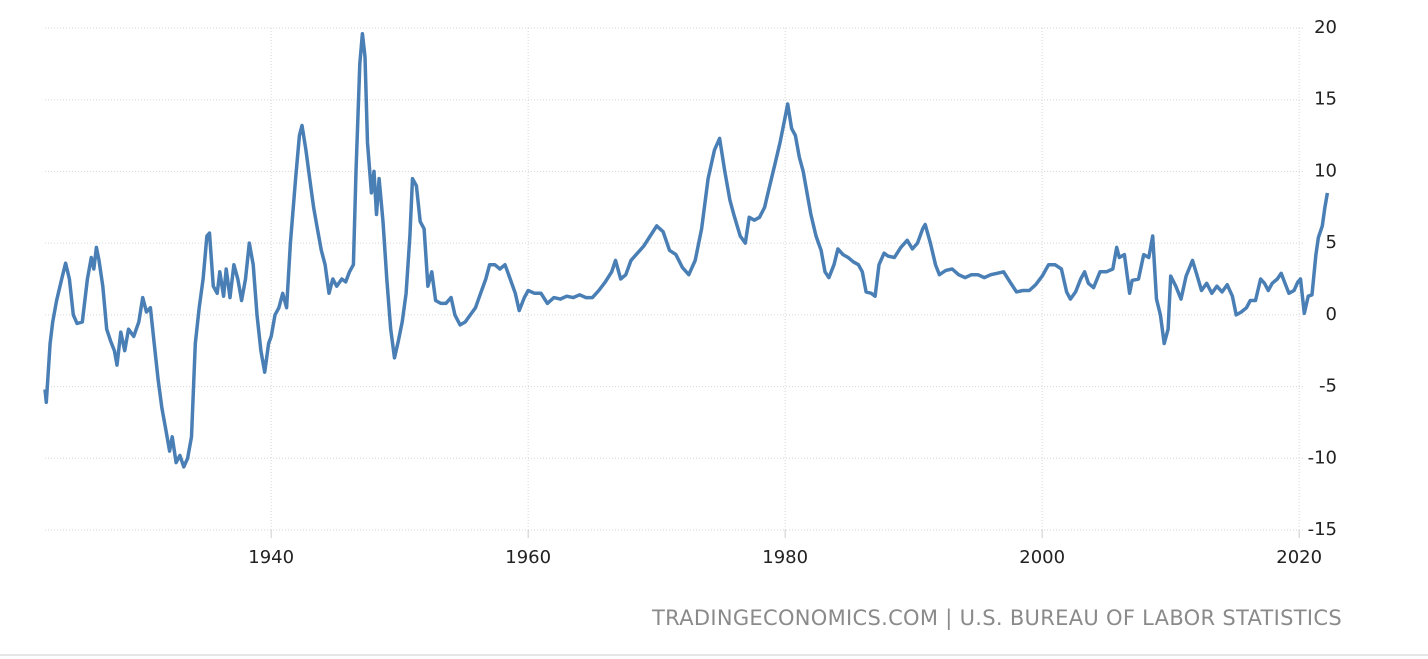 The height and width of the screenshot is (659, 1428). What do you see at coordinates (1328, 386) in the screenshot?
I see `y-tick-label: -5` at bounding box center [1328, 386].